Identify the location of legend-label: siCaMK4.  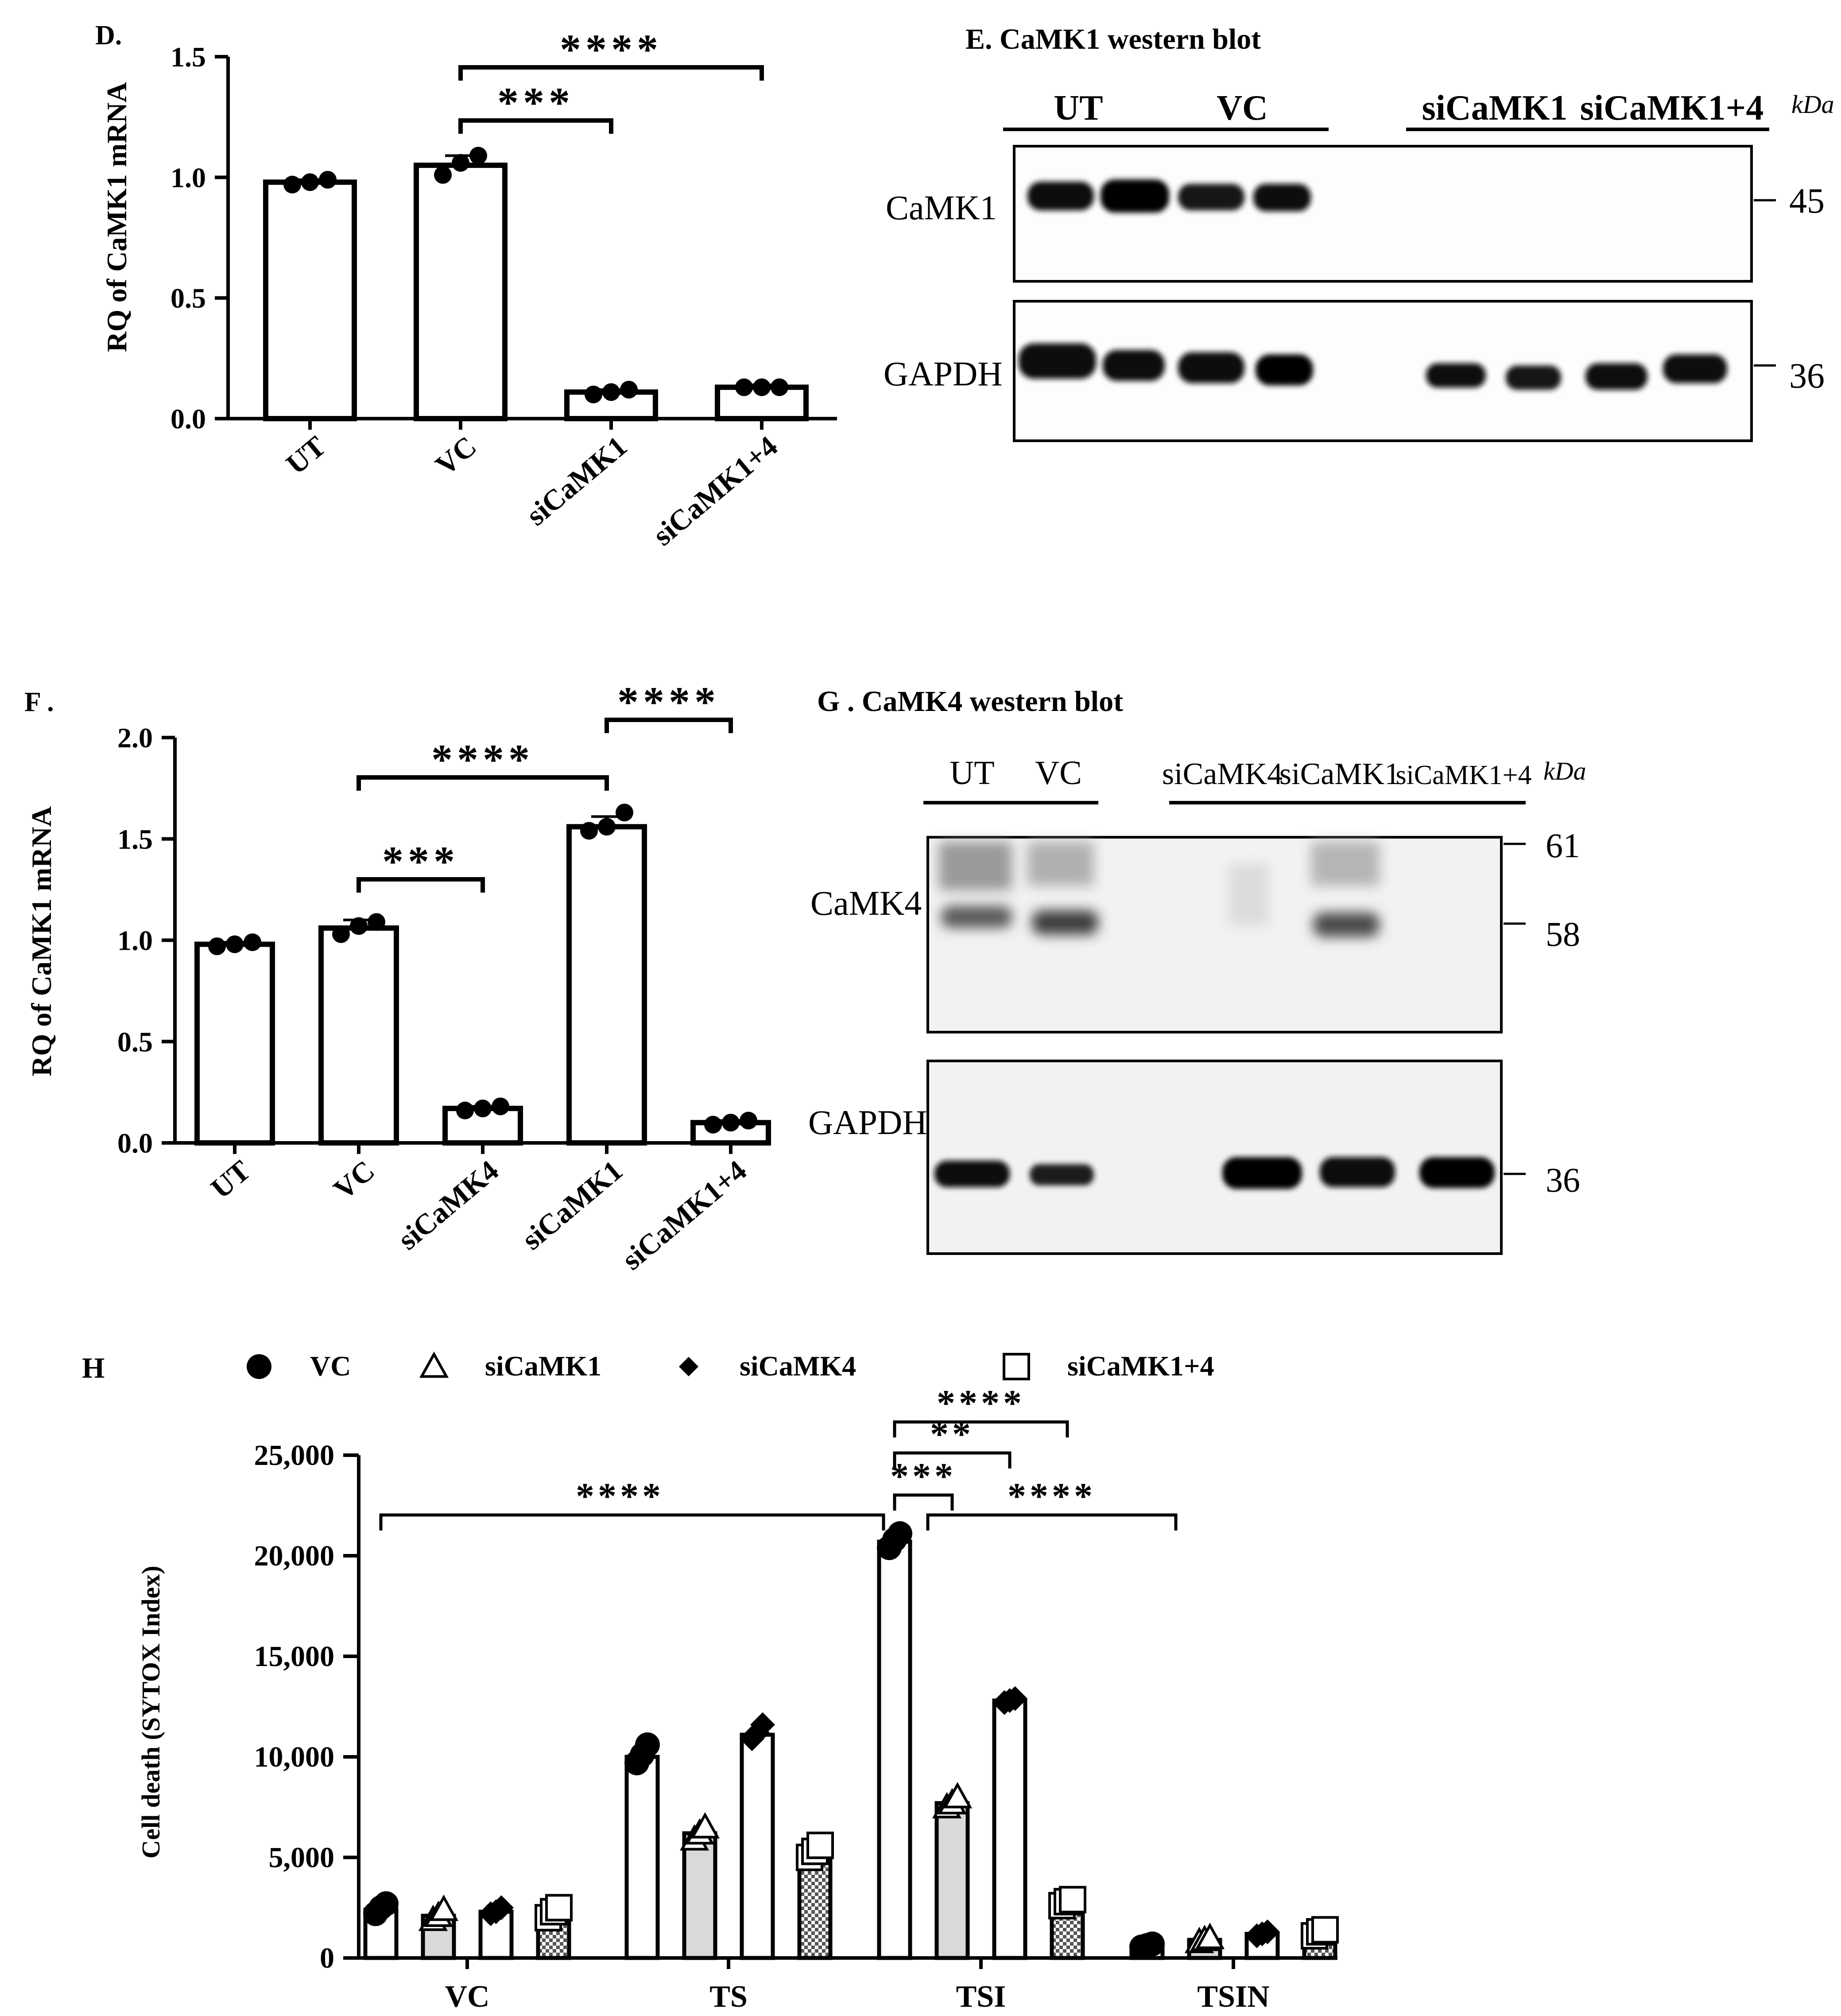
(798, 1366).